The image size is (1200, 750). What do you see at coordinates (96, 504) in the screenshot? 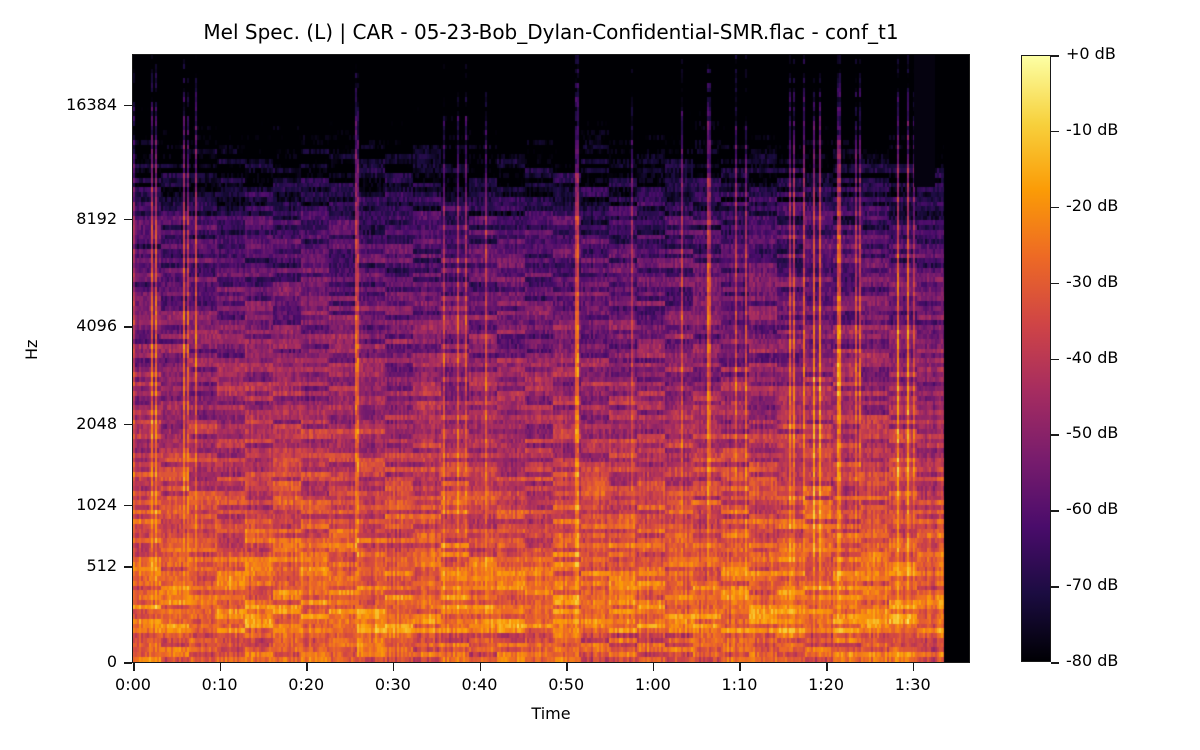
I see `y-tick-label: 1024` at bounding box center [96, 504].